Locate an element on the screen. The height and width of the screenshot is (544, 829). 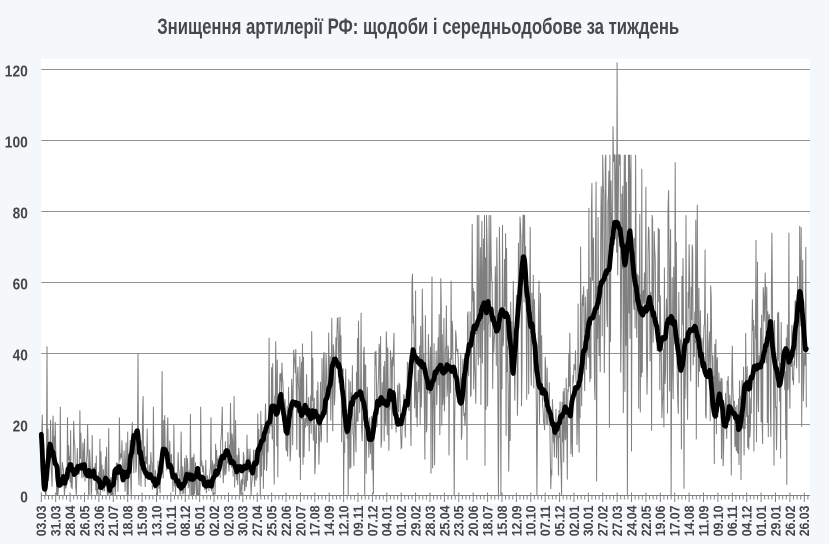
svg-text: 10.10 is located at coordinates (531, 520).